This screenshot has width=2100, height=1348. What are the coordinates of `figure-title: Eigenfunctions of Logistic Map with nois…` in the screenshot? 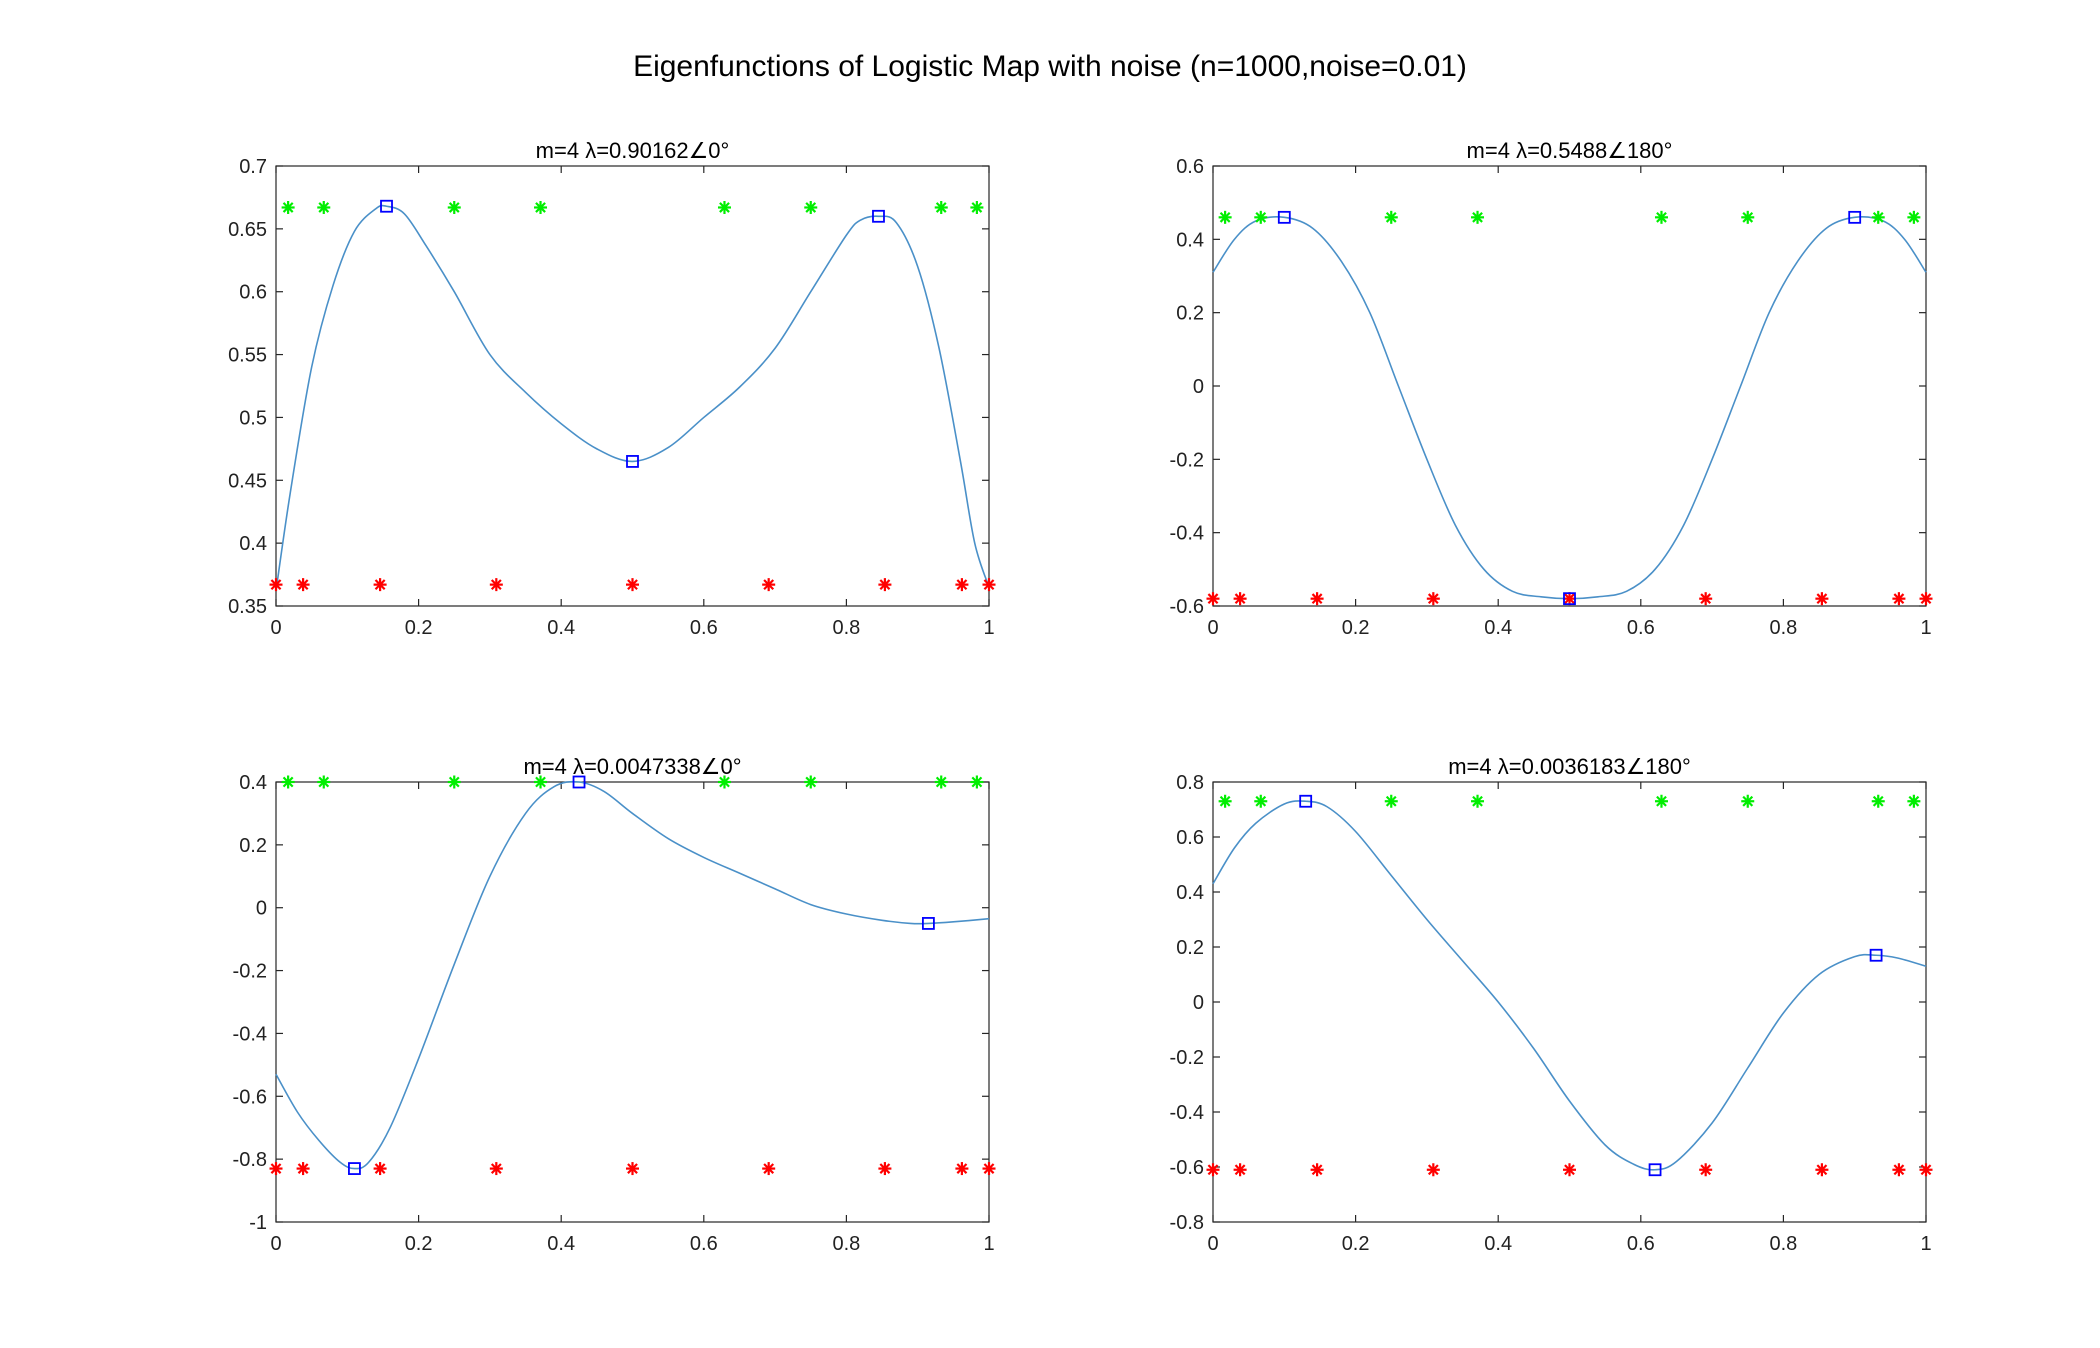 It's located at (1050, 66).